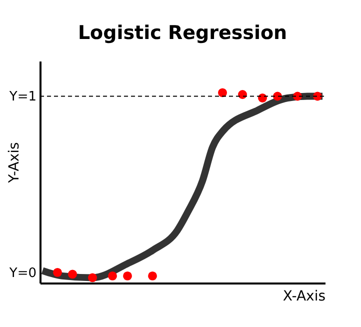 The width and height of the screenshot is (361, 327). What do you see at coordinates (14, 163) in the screenshot?
I see `y-axis-title: Y-Axis` at bounding box center [14, 163].